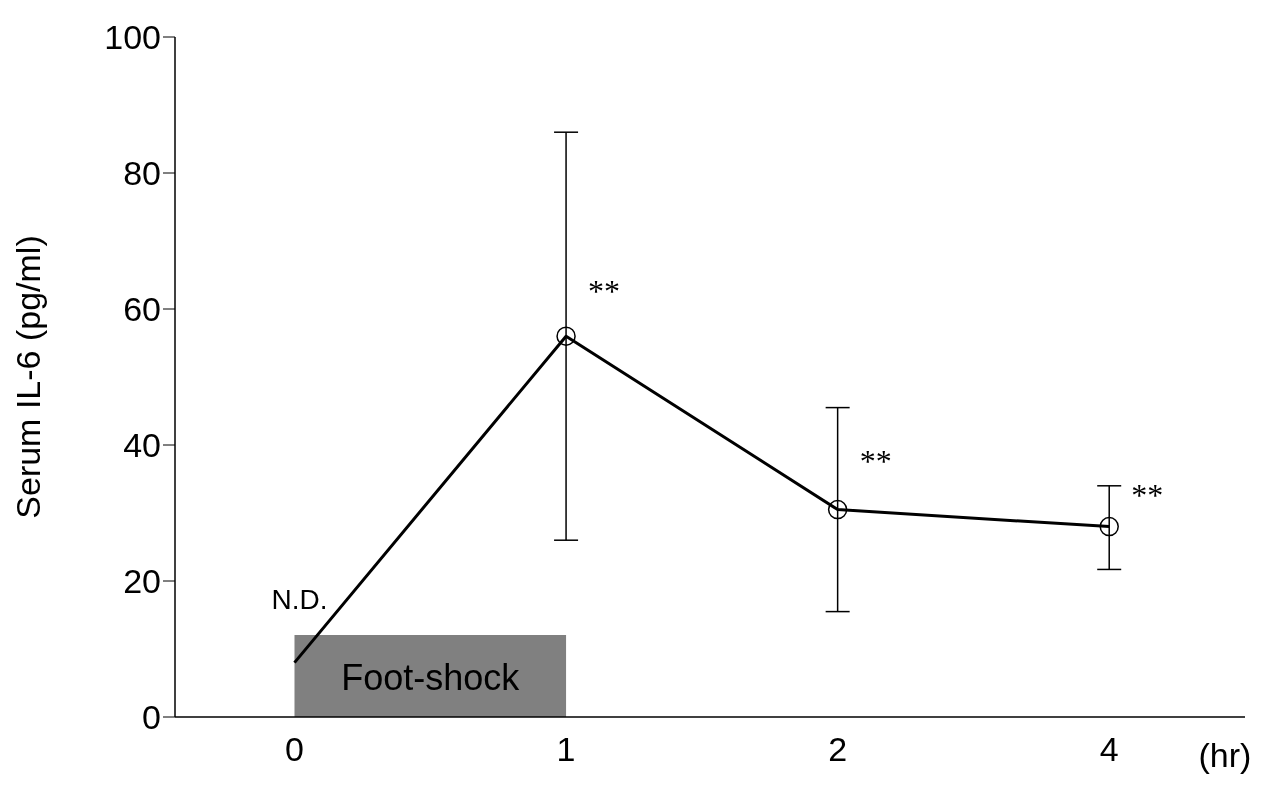 This screenshot has width=1283, height=799. Describe the element at coordinates (431, 677) in the screenshot. I see `band-label: Foot-shock` at that location.